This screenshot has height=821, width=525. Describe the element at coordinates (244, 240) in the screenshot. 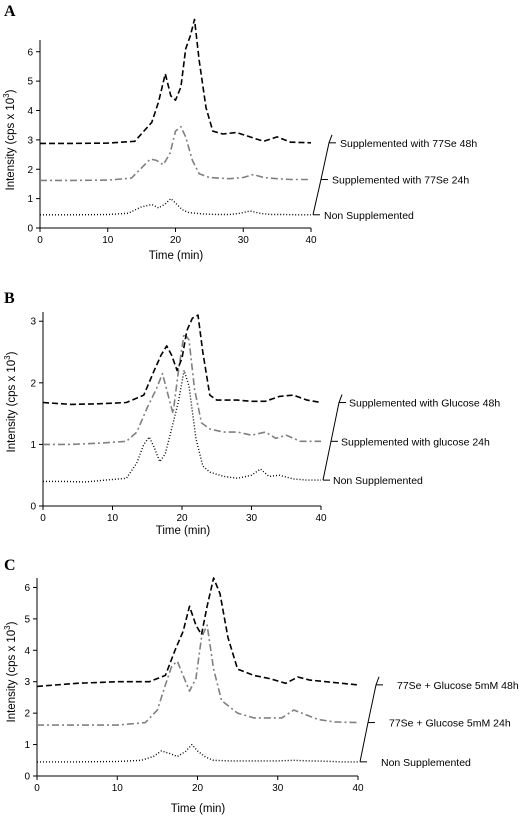

I see `x-tick-label-a: 30` at that location.